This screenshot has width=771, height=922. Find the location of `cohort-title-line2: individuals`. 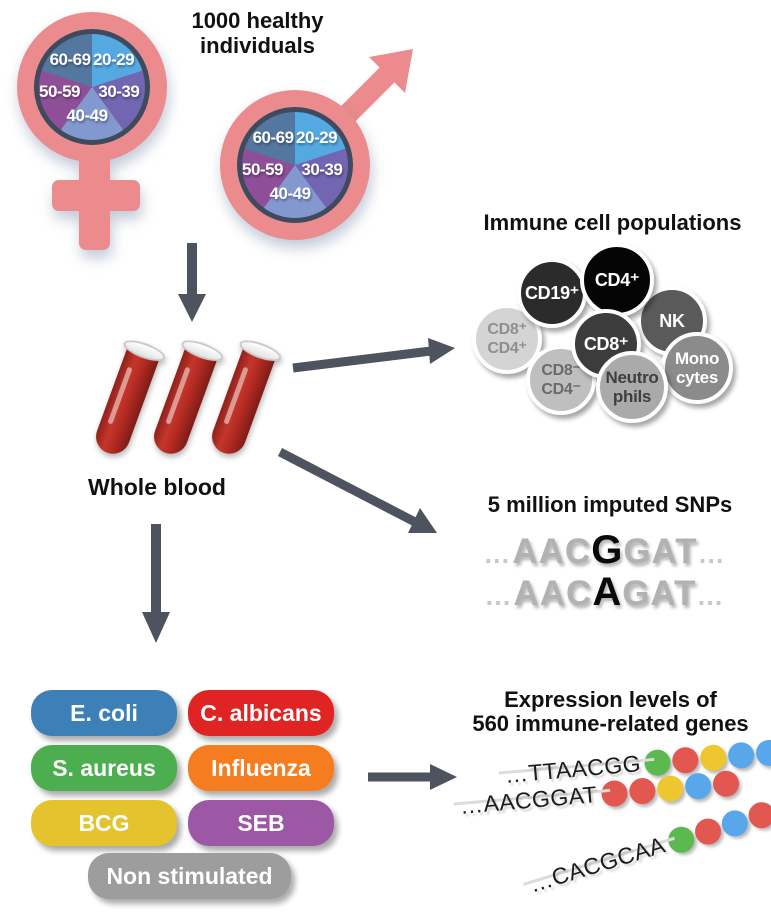

cohort-title-line2: individuals is located at coordinates (257, 45).